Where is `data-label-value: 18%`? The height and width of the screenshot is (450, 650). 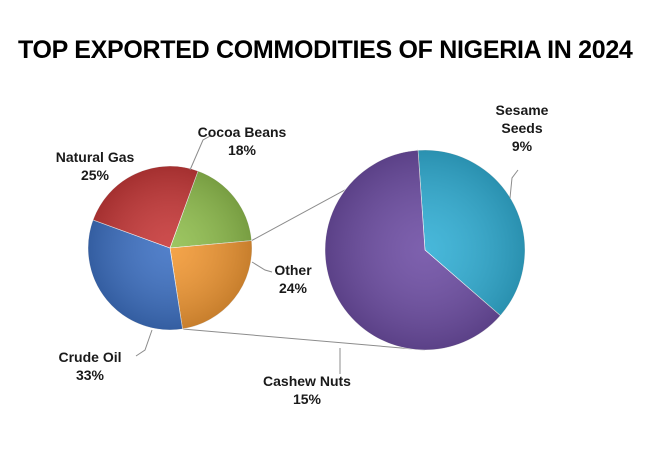
data-label-value: 18% is located at coordinates (242, 150).